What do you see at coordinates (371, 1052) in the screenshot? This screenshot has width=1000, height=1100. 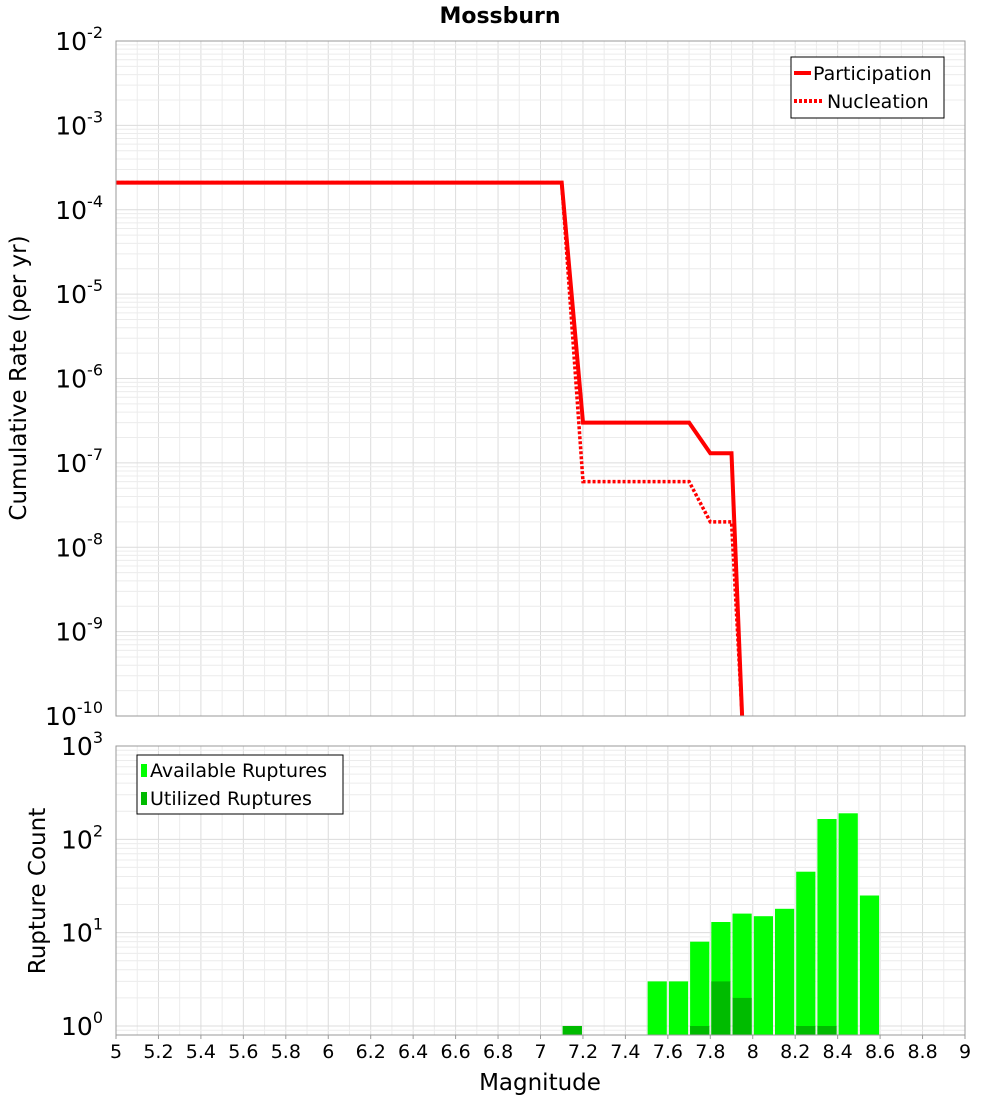 I see `x-tick-label: 6.2` at bounding box center [371, 1052].